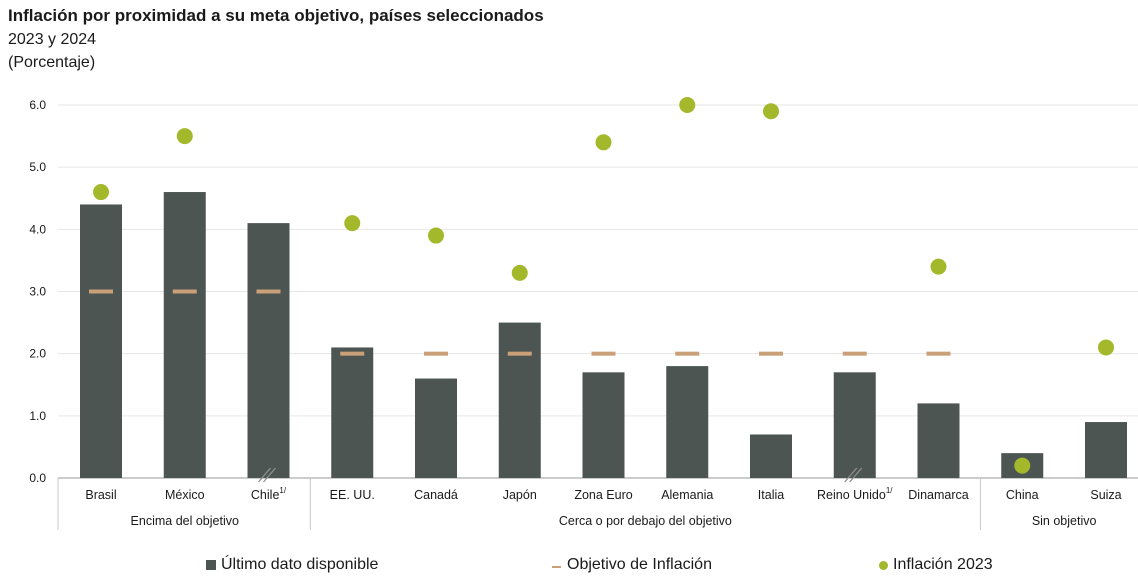  What do you see at coordinates (556, 567) in the screenshot?
I see `legend-dash-swatch` at bounding box center [556, 567].